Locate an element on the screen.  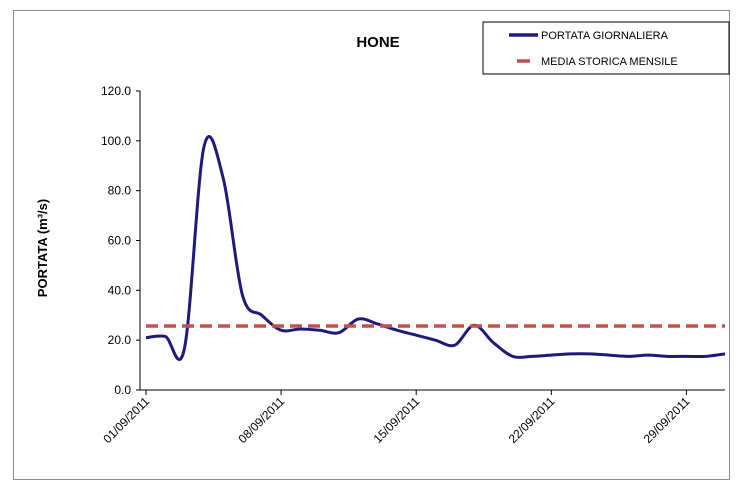
legend-label-portata: PORTATA GIORNALIERA is located at coordinates (605, 36).